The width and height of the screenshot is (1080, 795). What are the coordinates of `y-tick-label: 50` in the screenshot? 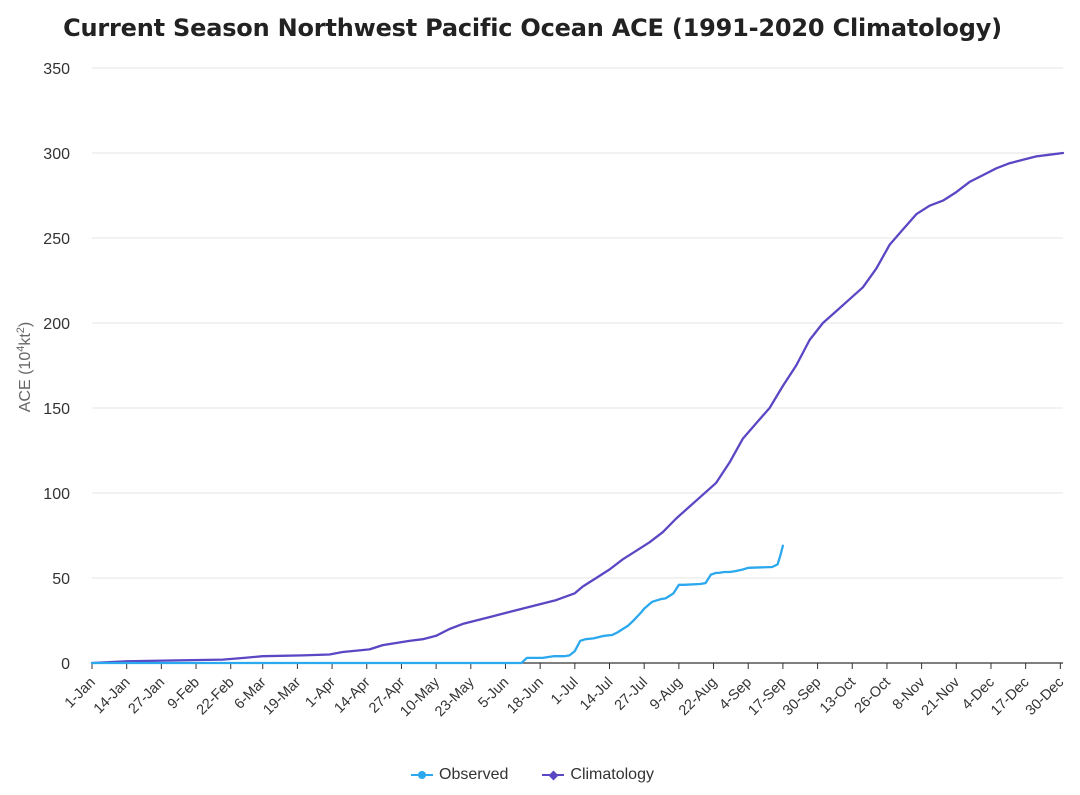 It's located at (61, 579).